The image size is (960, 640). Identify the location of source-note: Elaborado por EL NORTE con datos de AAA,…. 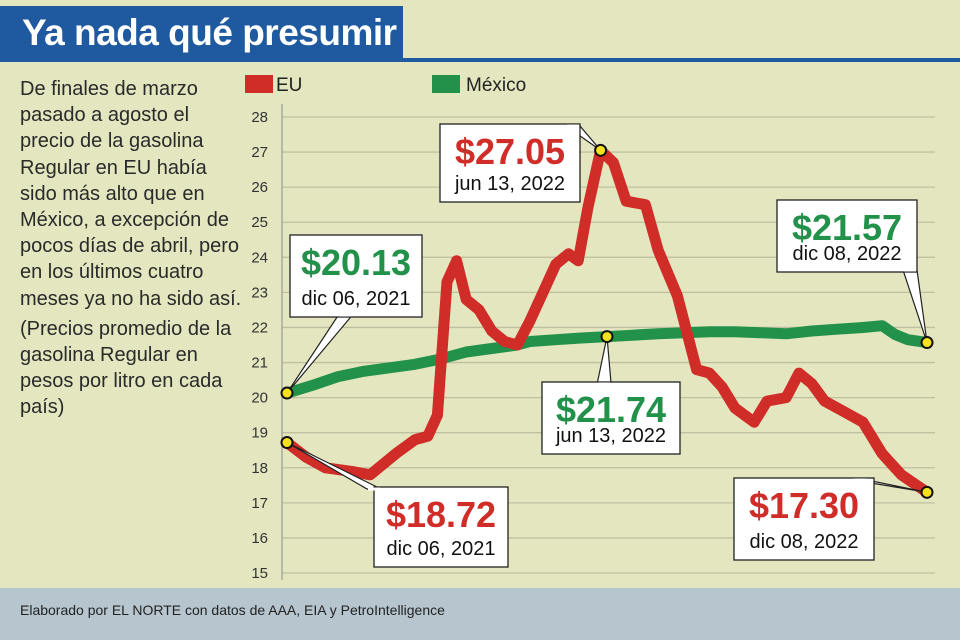
(232, 610).